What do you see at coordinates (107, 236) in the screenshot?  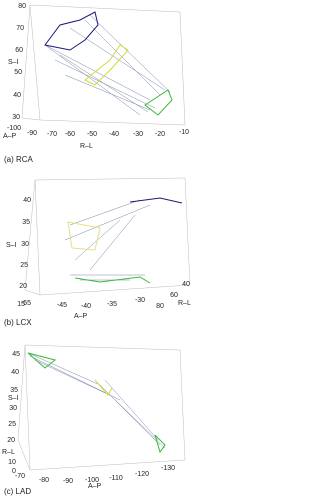 I see `panel-b-plot` at bounding box center [107, 236].